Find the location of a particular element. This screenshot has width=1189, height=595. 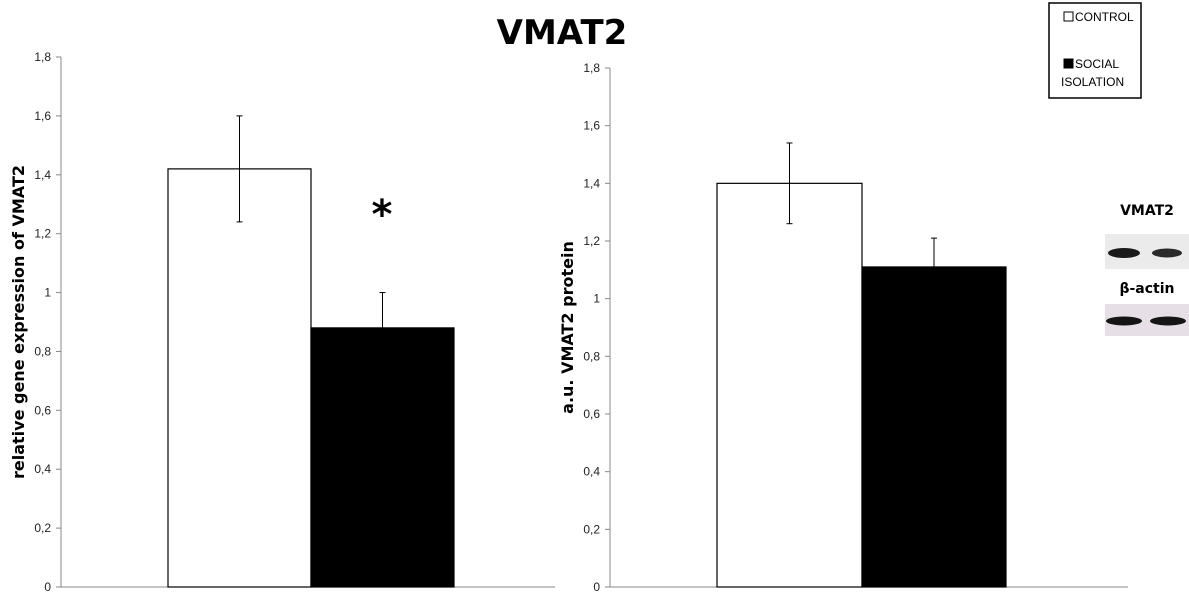

legend-label: SOCIAL is located at coordinates (1097, 64).